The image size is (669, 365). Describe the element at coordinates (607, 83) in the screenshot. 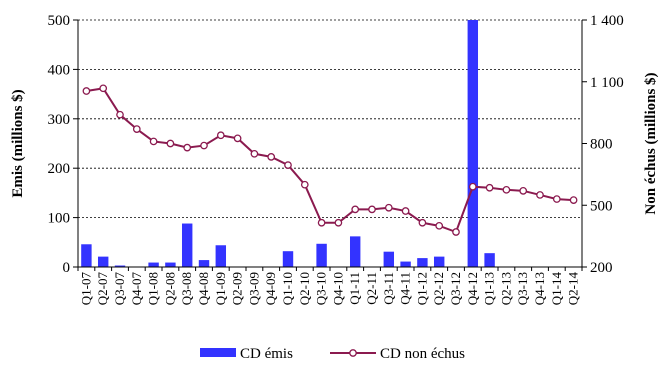

I see `right-tick-label: 1 100` at that location.